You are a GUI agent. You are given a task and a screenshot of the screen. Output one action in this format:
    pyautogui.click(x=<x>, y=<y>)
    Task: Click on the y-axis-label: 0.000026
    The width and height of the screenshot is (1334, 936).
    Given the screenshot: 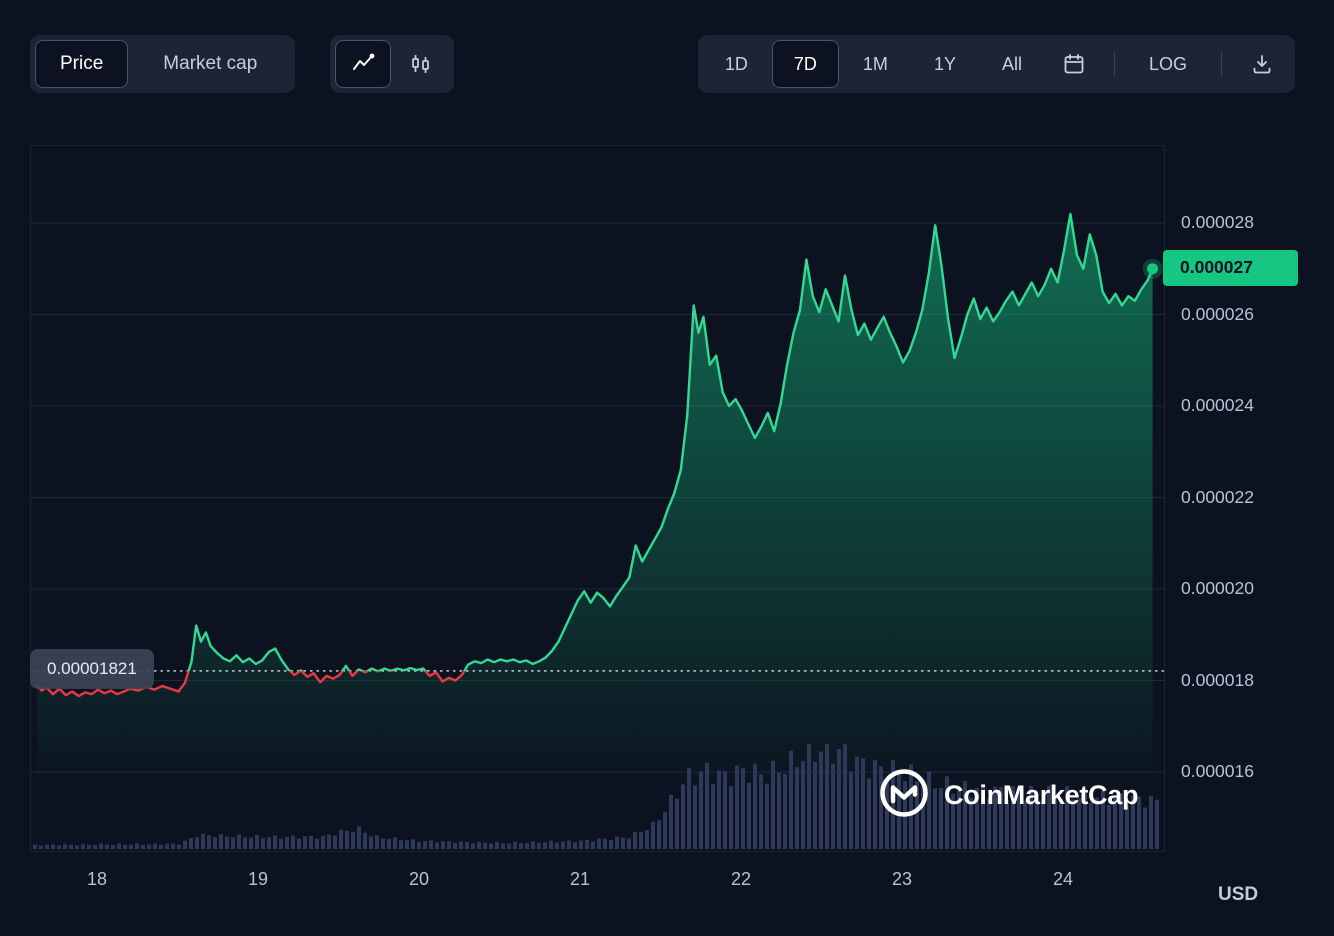 What is the action you would take?
    pyautogui.click(x=1217, y=313)
    